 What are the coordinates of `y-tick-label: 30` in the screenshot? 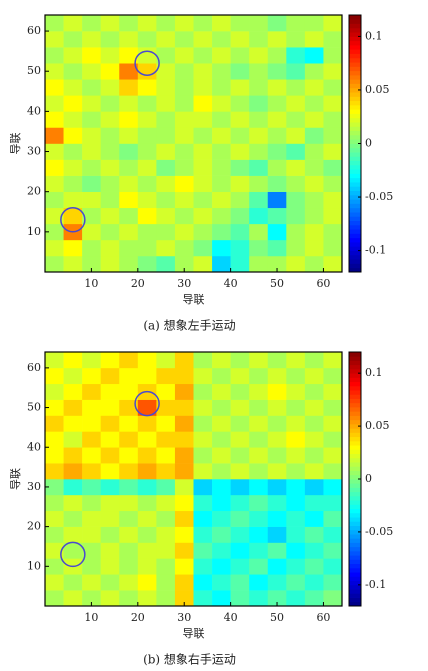 It's located at (34, 151).